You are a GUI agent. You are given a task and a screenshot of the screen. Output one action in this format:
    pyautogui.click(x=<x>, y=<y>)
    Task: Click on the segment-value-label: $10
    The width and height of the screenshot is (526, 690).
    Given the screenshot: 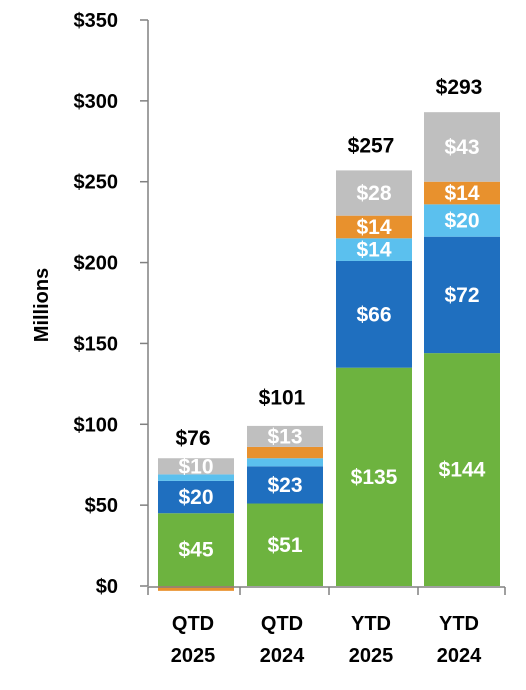 What is the action you would take?
    pyautogui.click(x=195, y=466)
    